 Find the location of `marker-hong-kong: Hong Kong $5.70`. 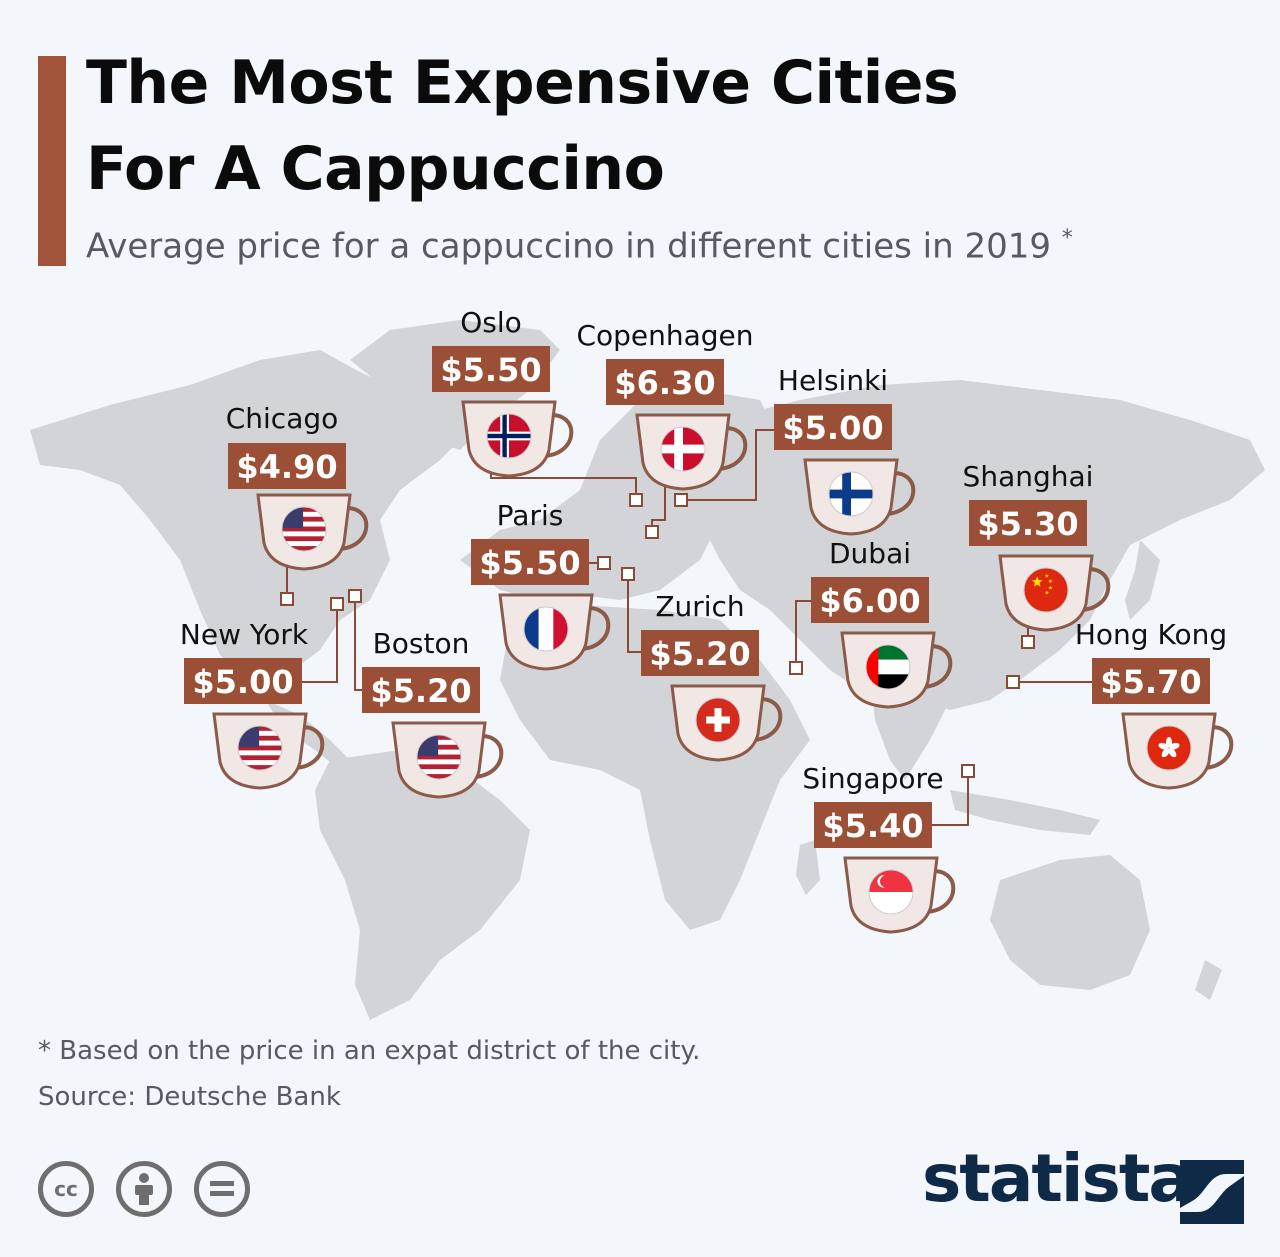

marker-hong-kong: Hong Kong $5.70 is located at coordinates (1120, 704).